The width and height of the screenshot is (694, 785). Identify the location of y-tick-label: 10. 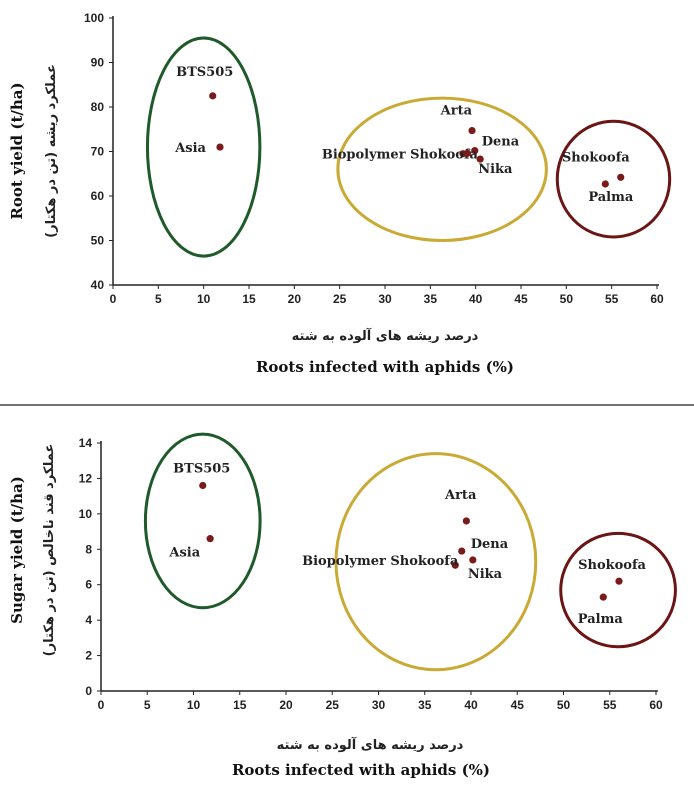
(86, 514).